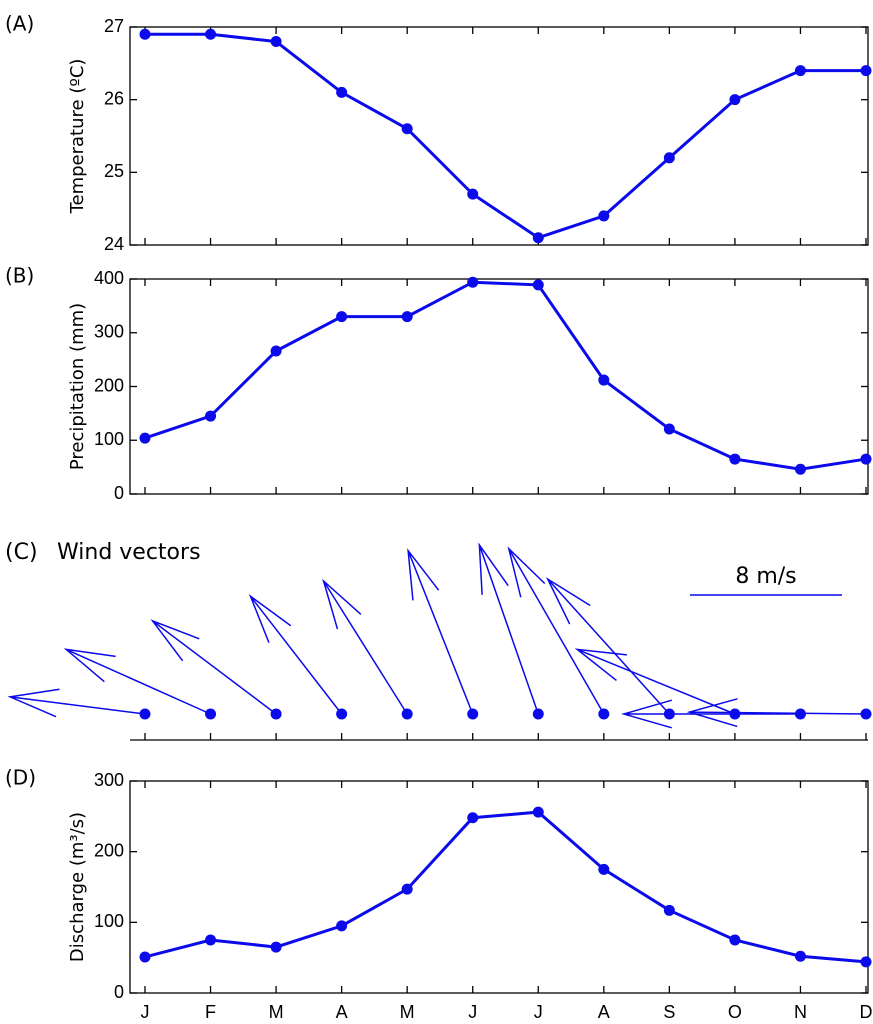 The width and height of the screenshot is (873, 1024). What do you see at coordinates (866, 1012) in the screenshot?
I see `x-tick-label: D` at bounding box center [866, 1012].